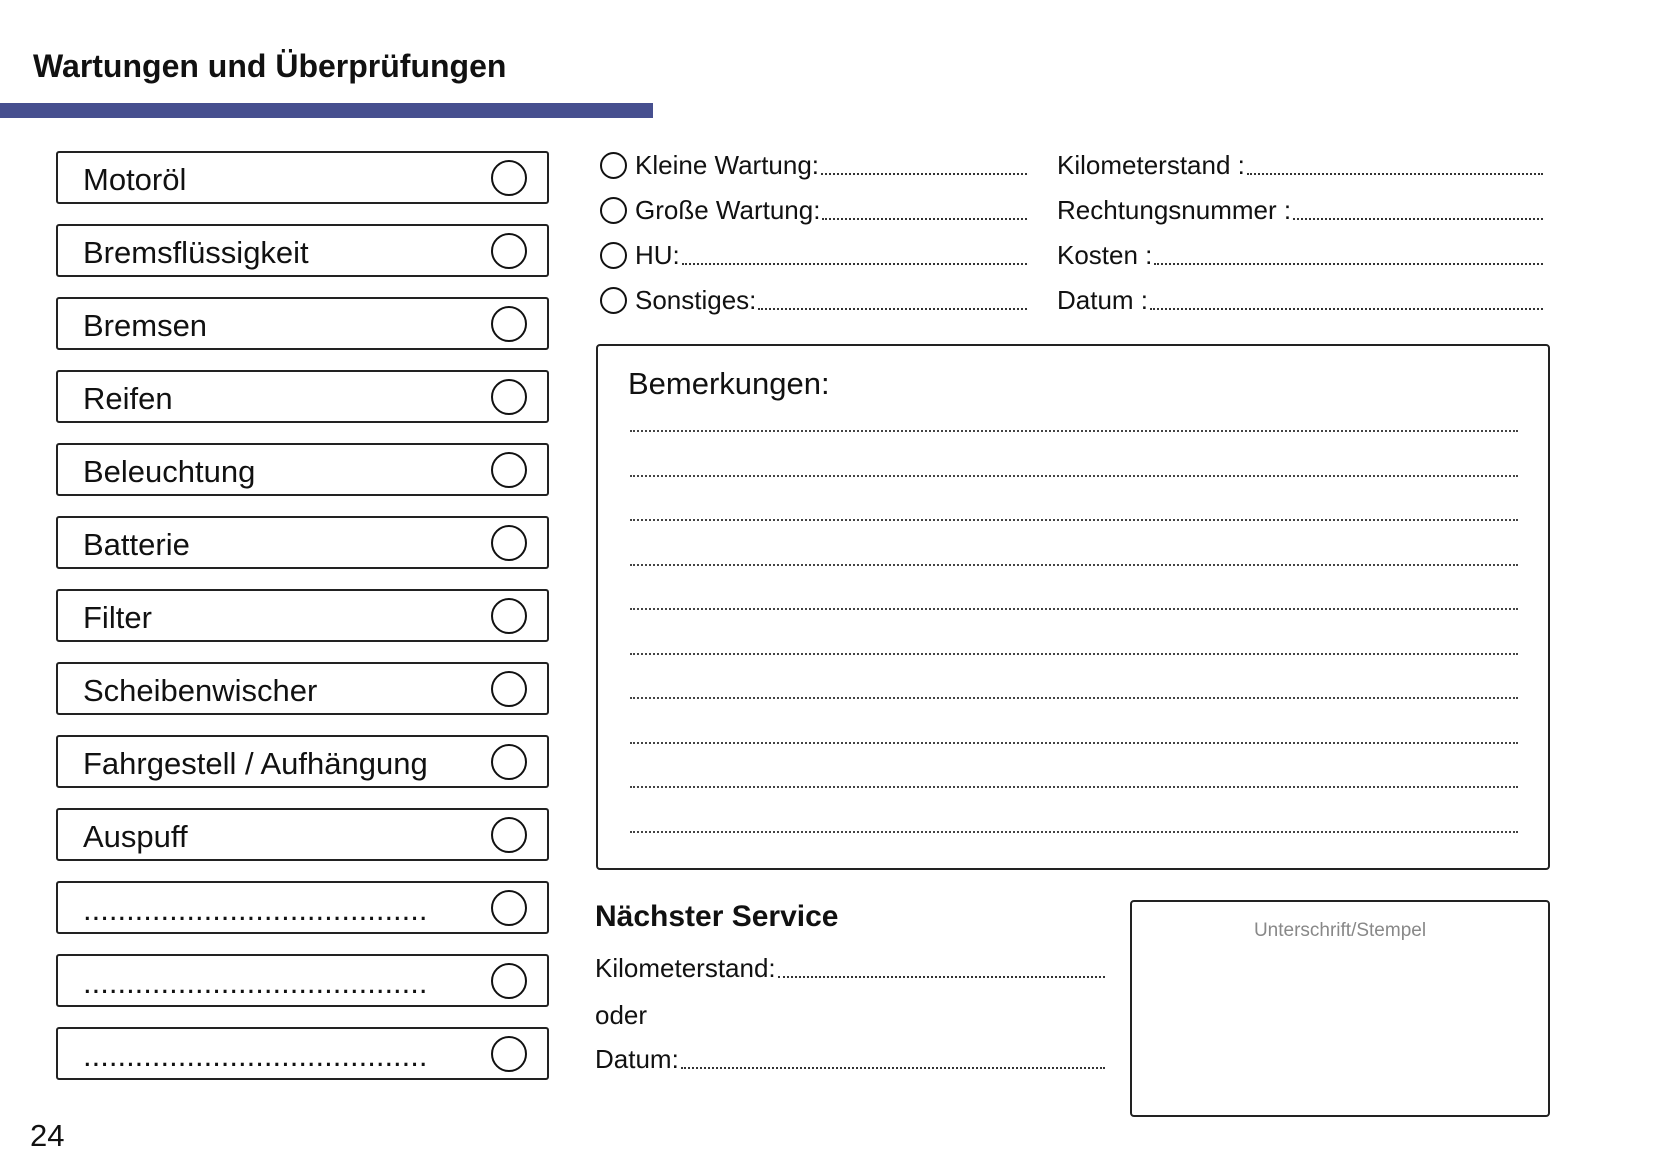  I want to click on detail-field: Kosten :, so click(1300, 255).